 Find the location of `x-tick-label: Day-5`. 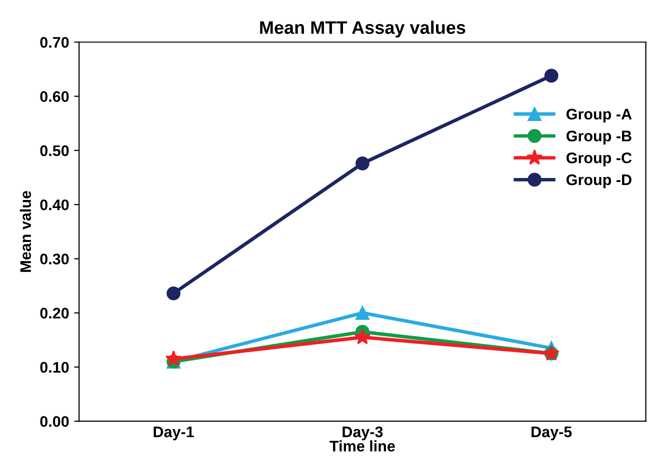

x-tick-label: Day-5 is located at coordinates (552, 433).